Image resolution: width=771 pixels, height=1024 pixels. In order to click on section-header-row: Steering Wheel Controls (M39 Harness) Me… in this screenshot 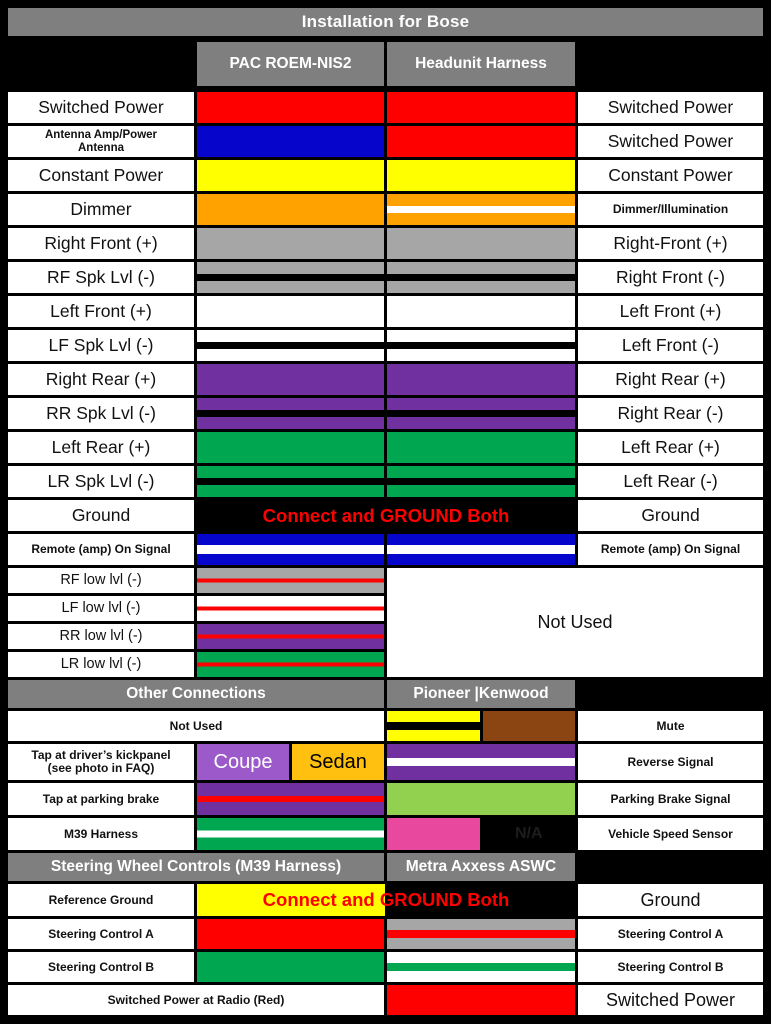, I will do `click(385, 867)`.